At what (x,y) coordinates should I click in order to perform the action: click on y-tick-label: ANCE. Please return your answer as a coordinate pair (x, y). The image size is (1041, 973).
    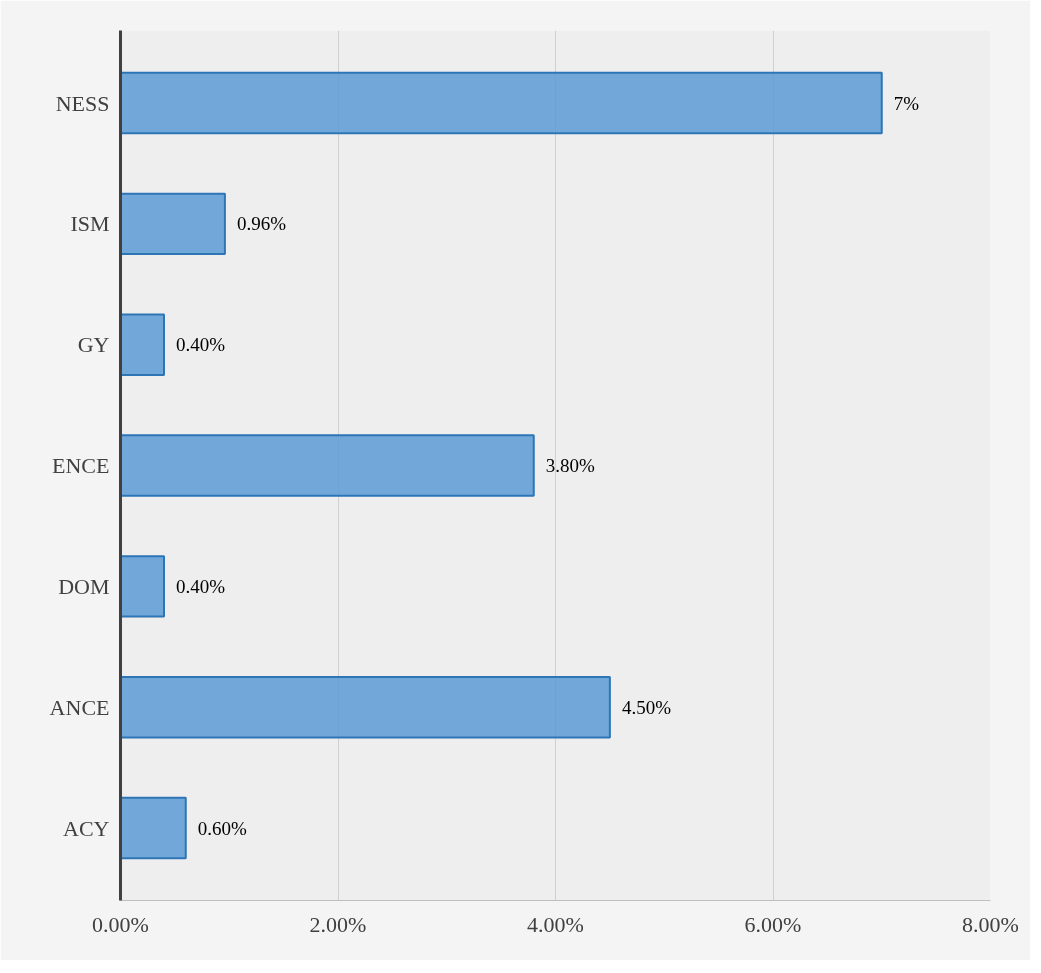
    Looking at the image, I should click on (79, 707).